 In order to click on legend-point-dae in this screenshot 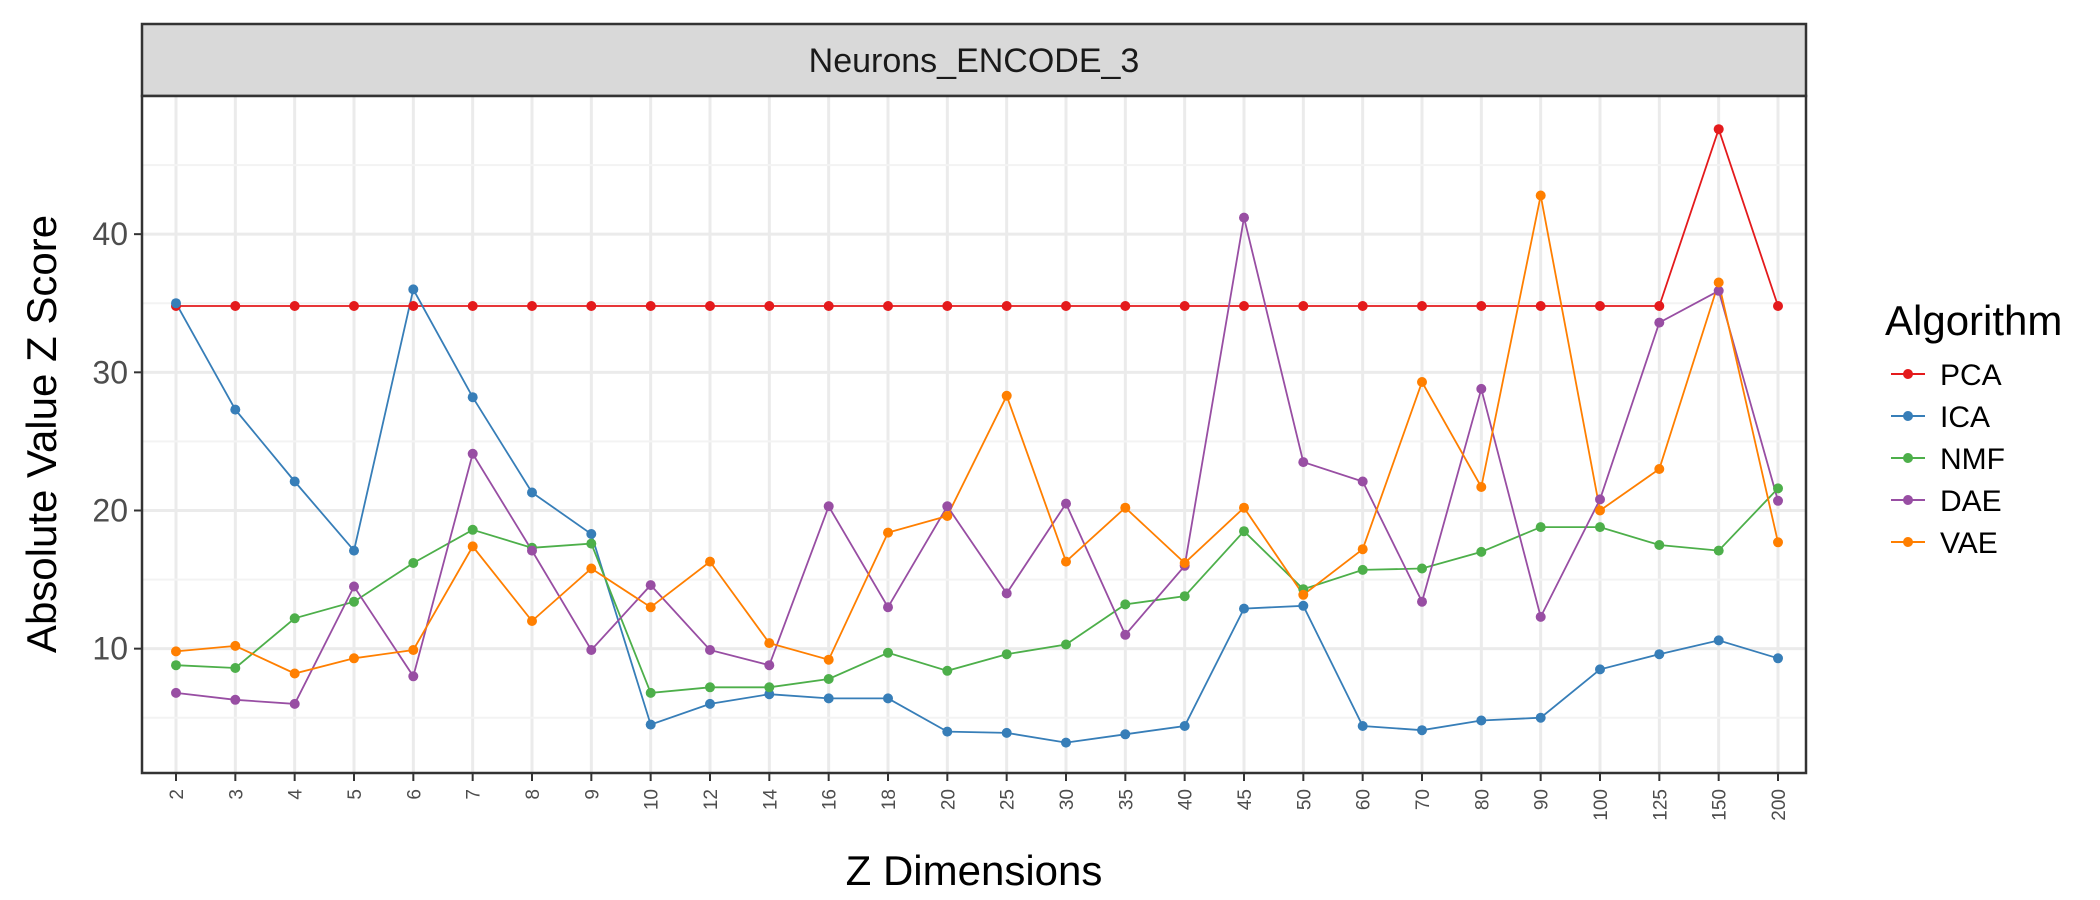, I will do `click(1908, 500)`.